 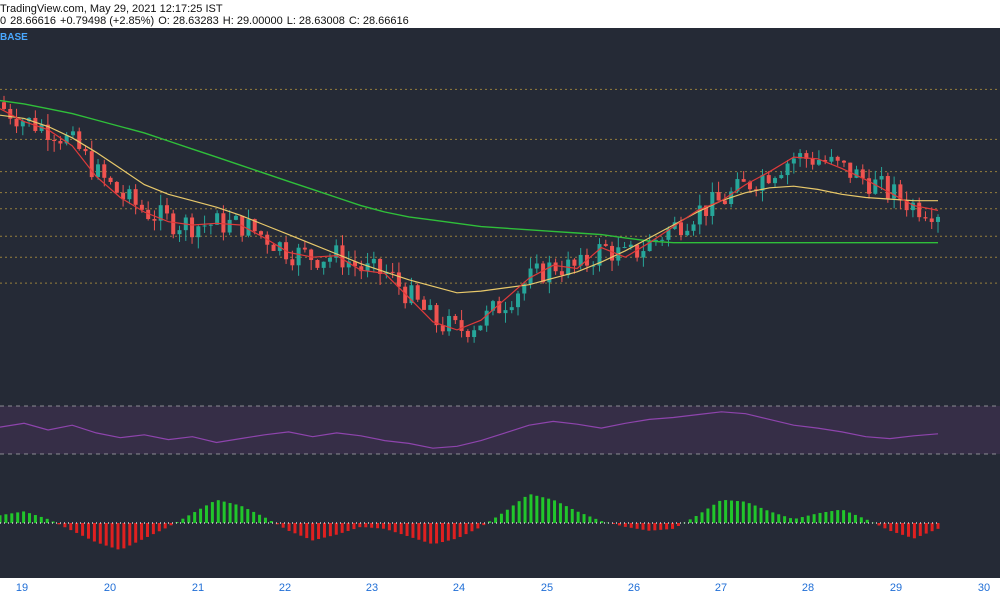 What do you see at coordinates (252, 21) in the screenshot?
I see `high-value: H: 29.00000` at bounding box center [252, 21].